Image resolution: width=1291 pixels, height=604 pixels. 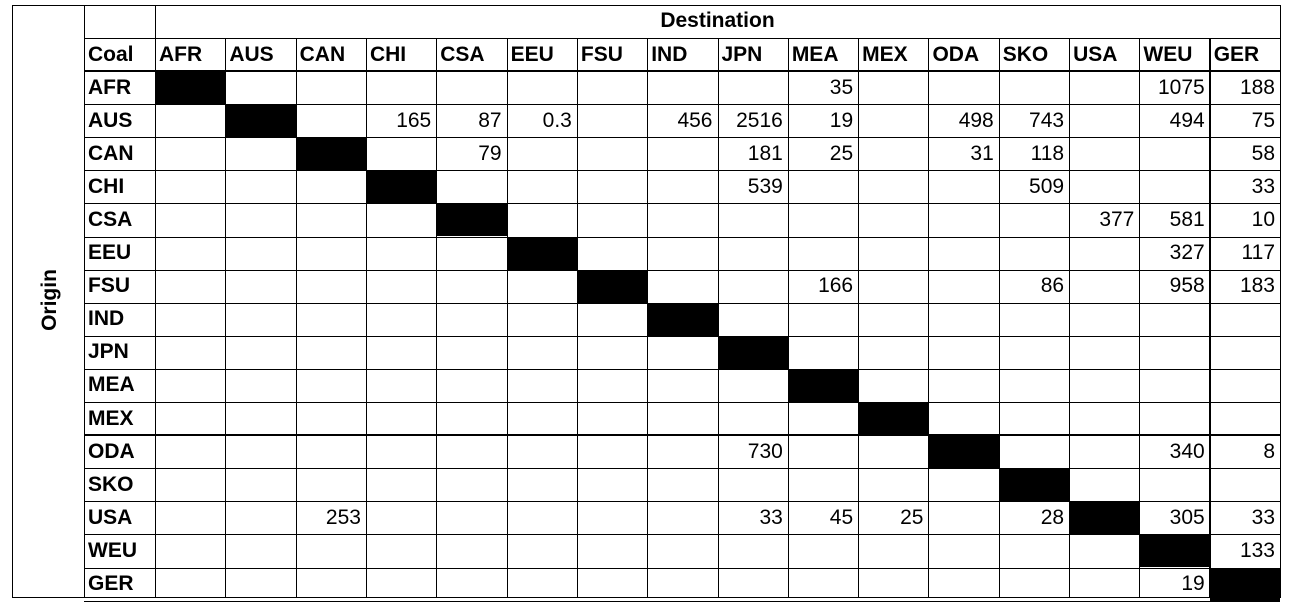 What do you see at coordinates (110, 87) in the screenshot?
I see `row-header-afr: AFR` at bounding box center [110, 87].